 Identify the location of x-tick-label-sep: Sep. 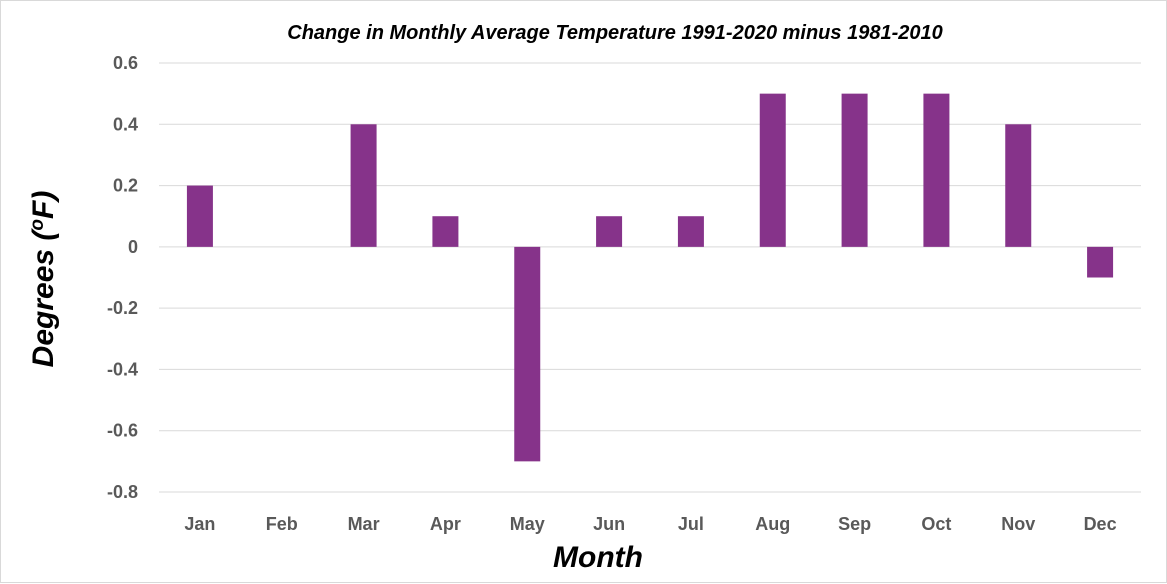
(854, 524).